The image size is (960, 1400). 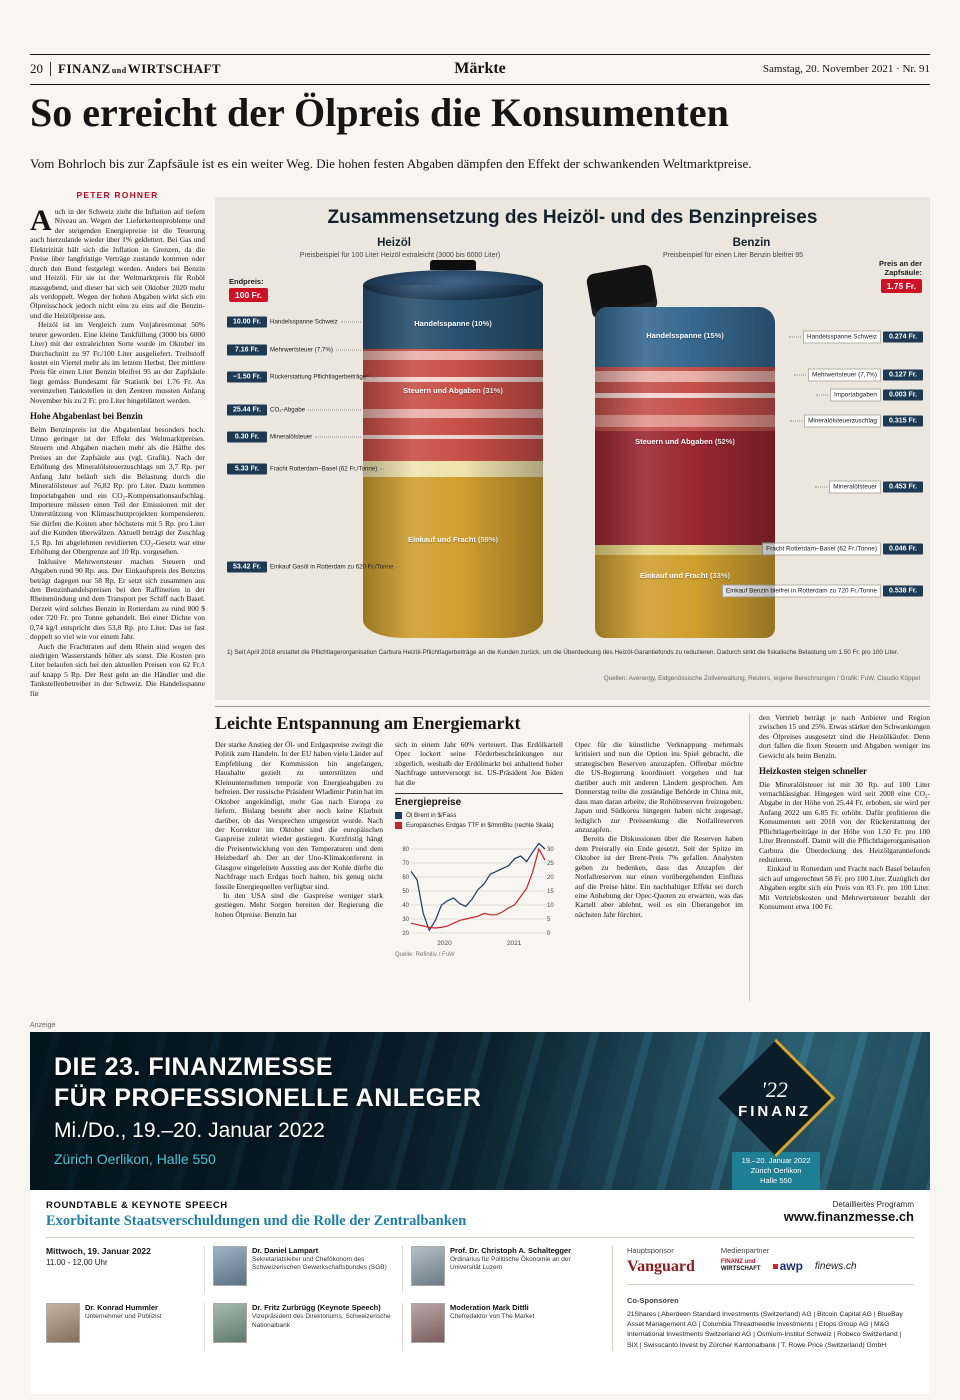 What do you see at coordinates (137, 1205) in the screenshot?
I see `roundtable-label: ROUNDTABLE & KEYNOTE SPEECH` at bounding box center [137, 1205].